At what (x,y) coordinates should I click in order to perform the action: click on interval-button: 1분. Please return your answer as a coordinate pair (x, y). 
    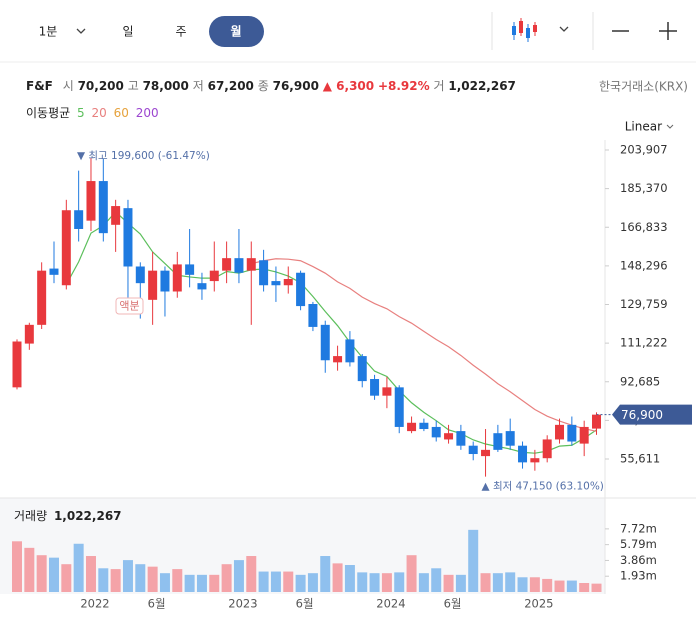
    Looking at the image, I should click on (48, 32).